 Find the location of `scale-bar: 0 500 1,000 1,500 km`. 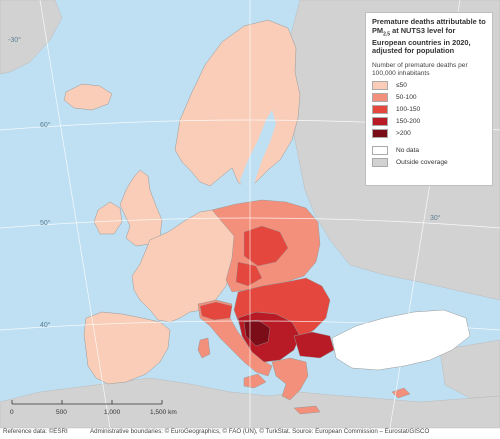

scale-bar: 0 500 1,000 1,500 km is located at coordinates (93, 408).